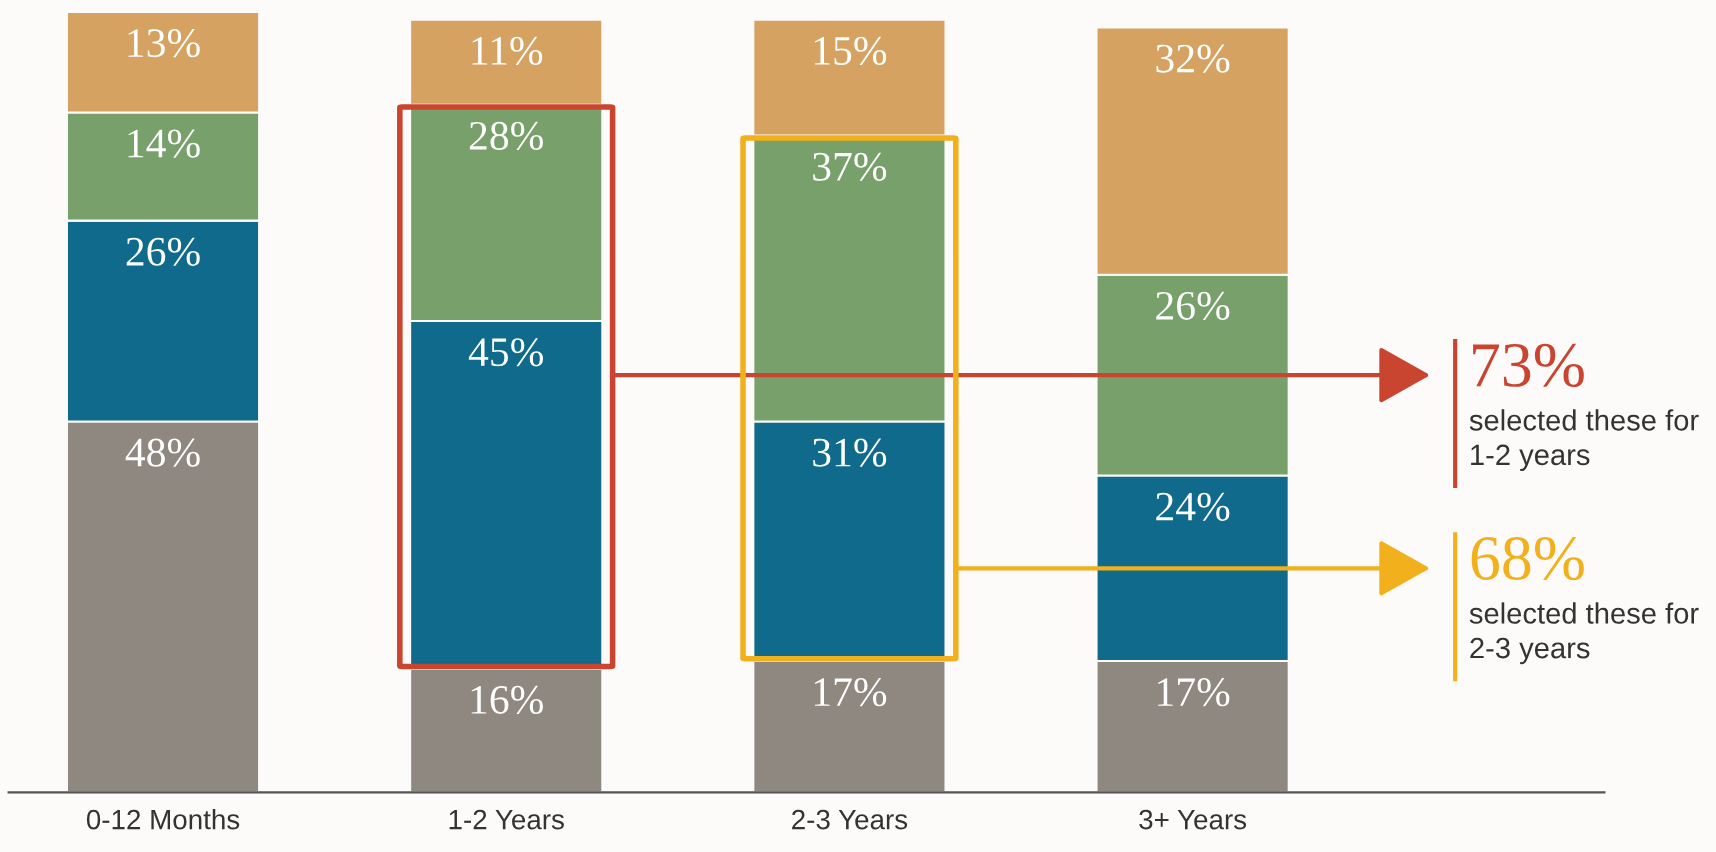  Describe the element at coordinates (850, 452) in the screenshot. I see `data-label: 31%` at that location.